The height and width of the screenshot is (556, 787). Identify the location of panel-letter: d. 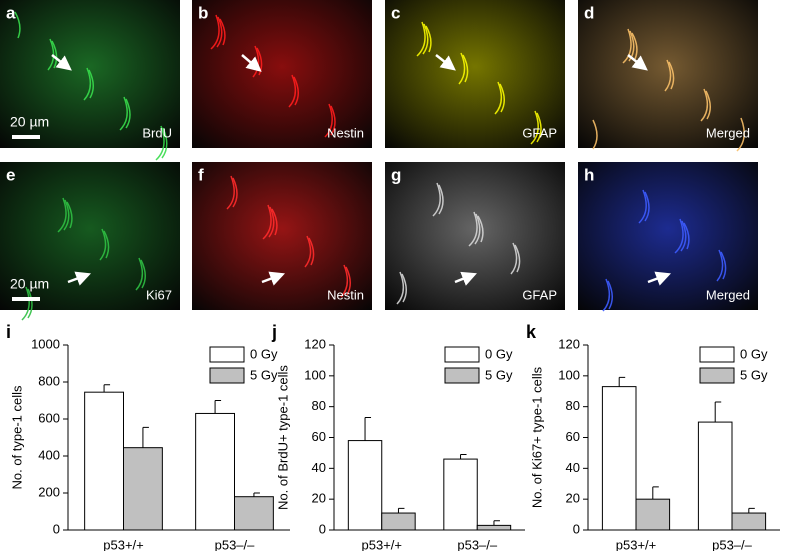
(589, 12).